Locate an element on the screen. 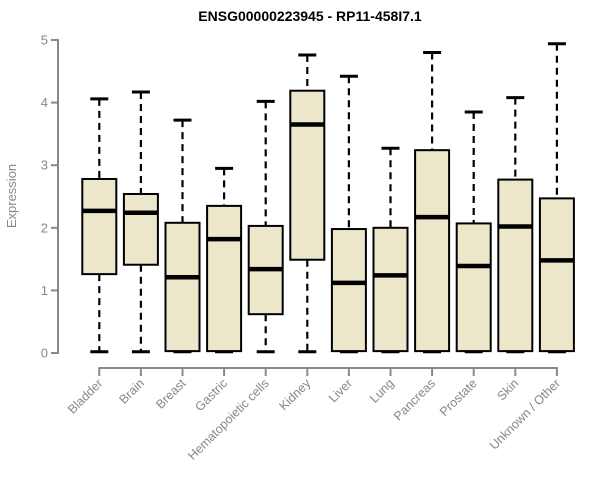  x-category-label-unknown-other: Unknown / Other is located at coordinates (525, 414).